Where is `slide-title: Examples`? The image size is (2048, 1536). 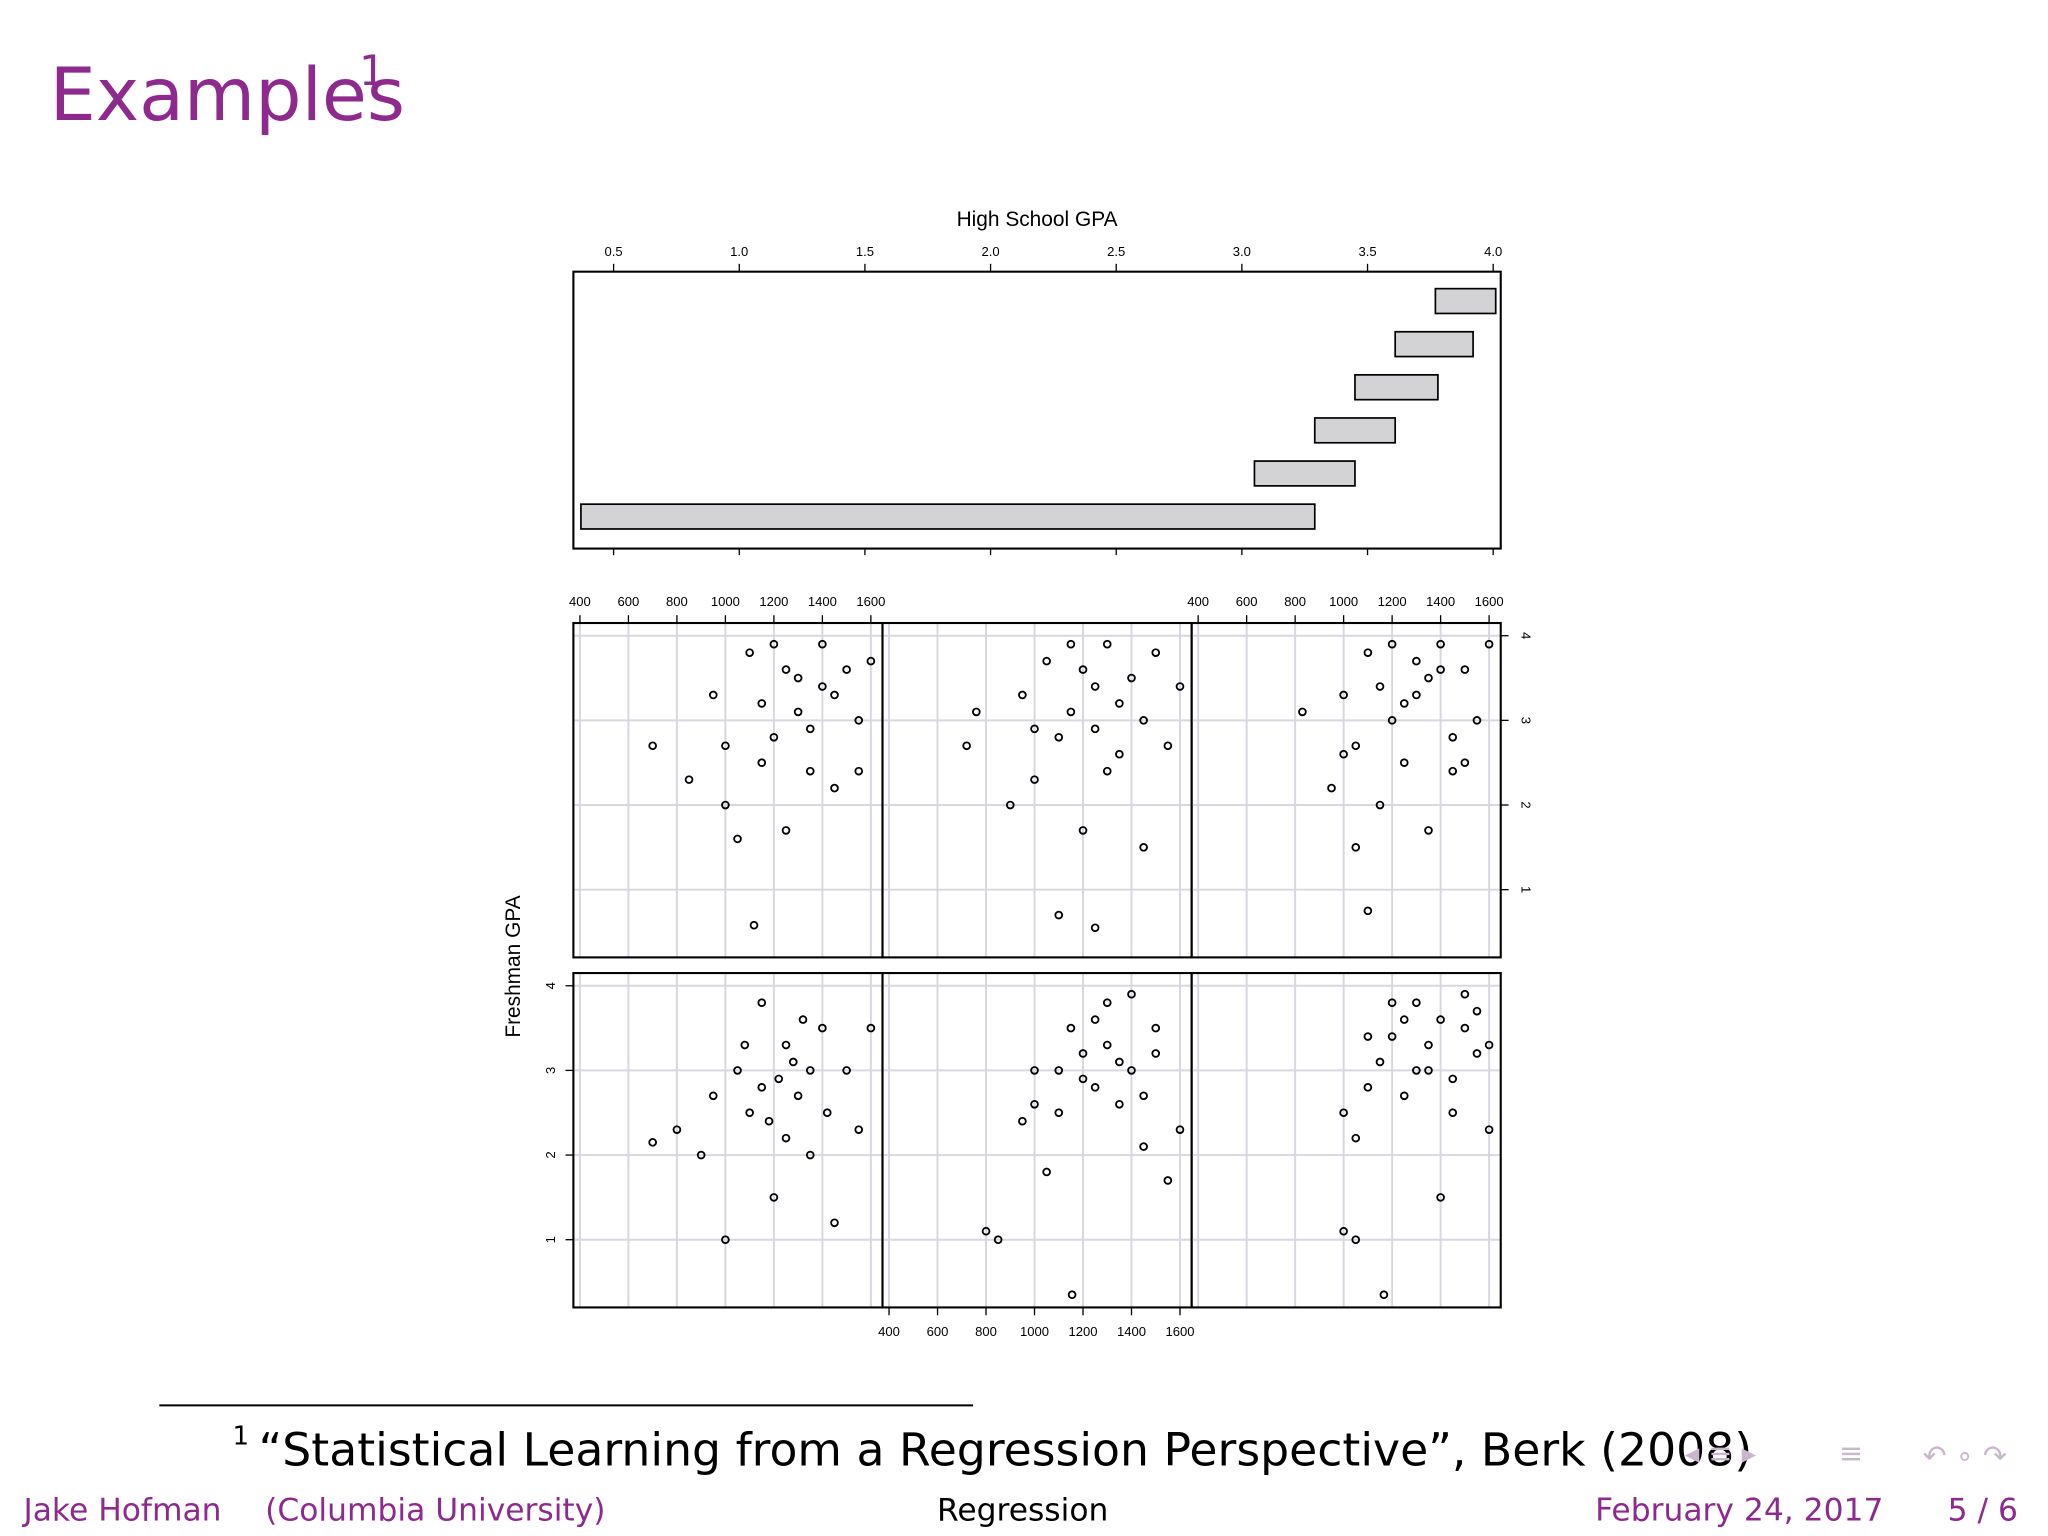 slide-title: Examples is located at coordinates (227, 95).